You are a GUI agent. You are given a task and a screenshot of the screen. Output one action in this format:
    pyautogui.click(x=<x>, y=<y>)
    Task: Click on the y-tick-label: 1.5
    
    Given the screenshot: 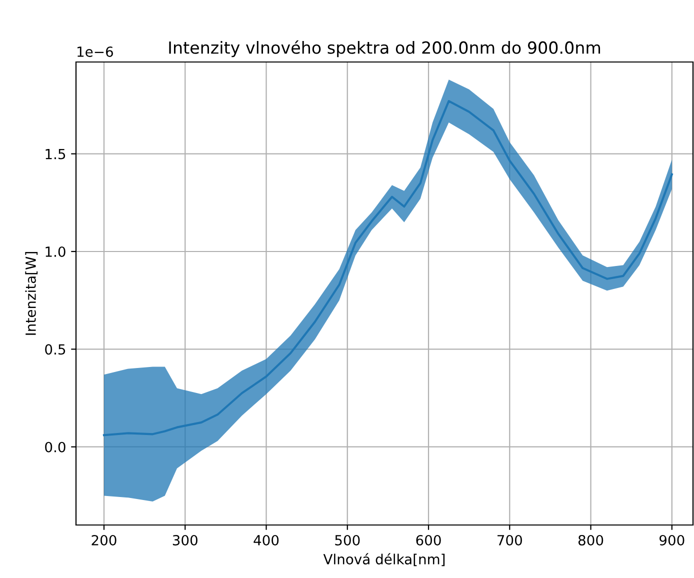 What is the action you would take?
    pyautogui.click(x=56, y=154)
    